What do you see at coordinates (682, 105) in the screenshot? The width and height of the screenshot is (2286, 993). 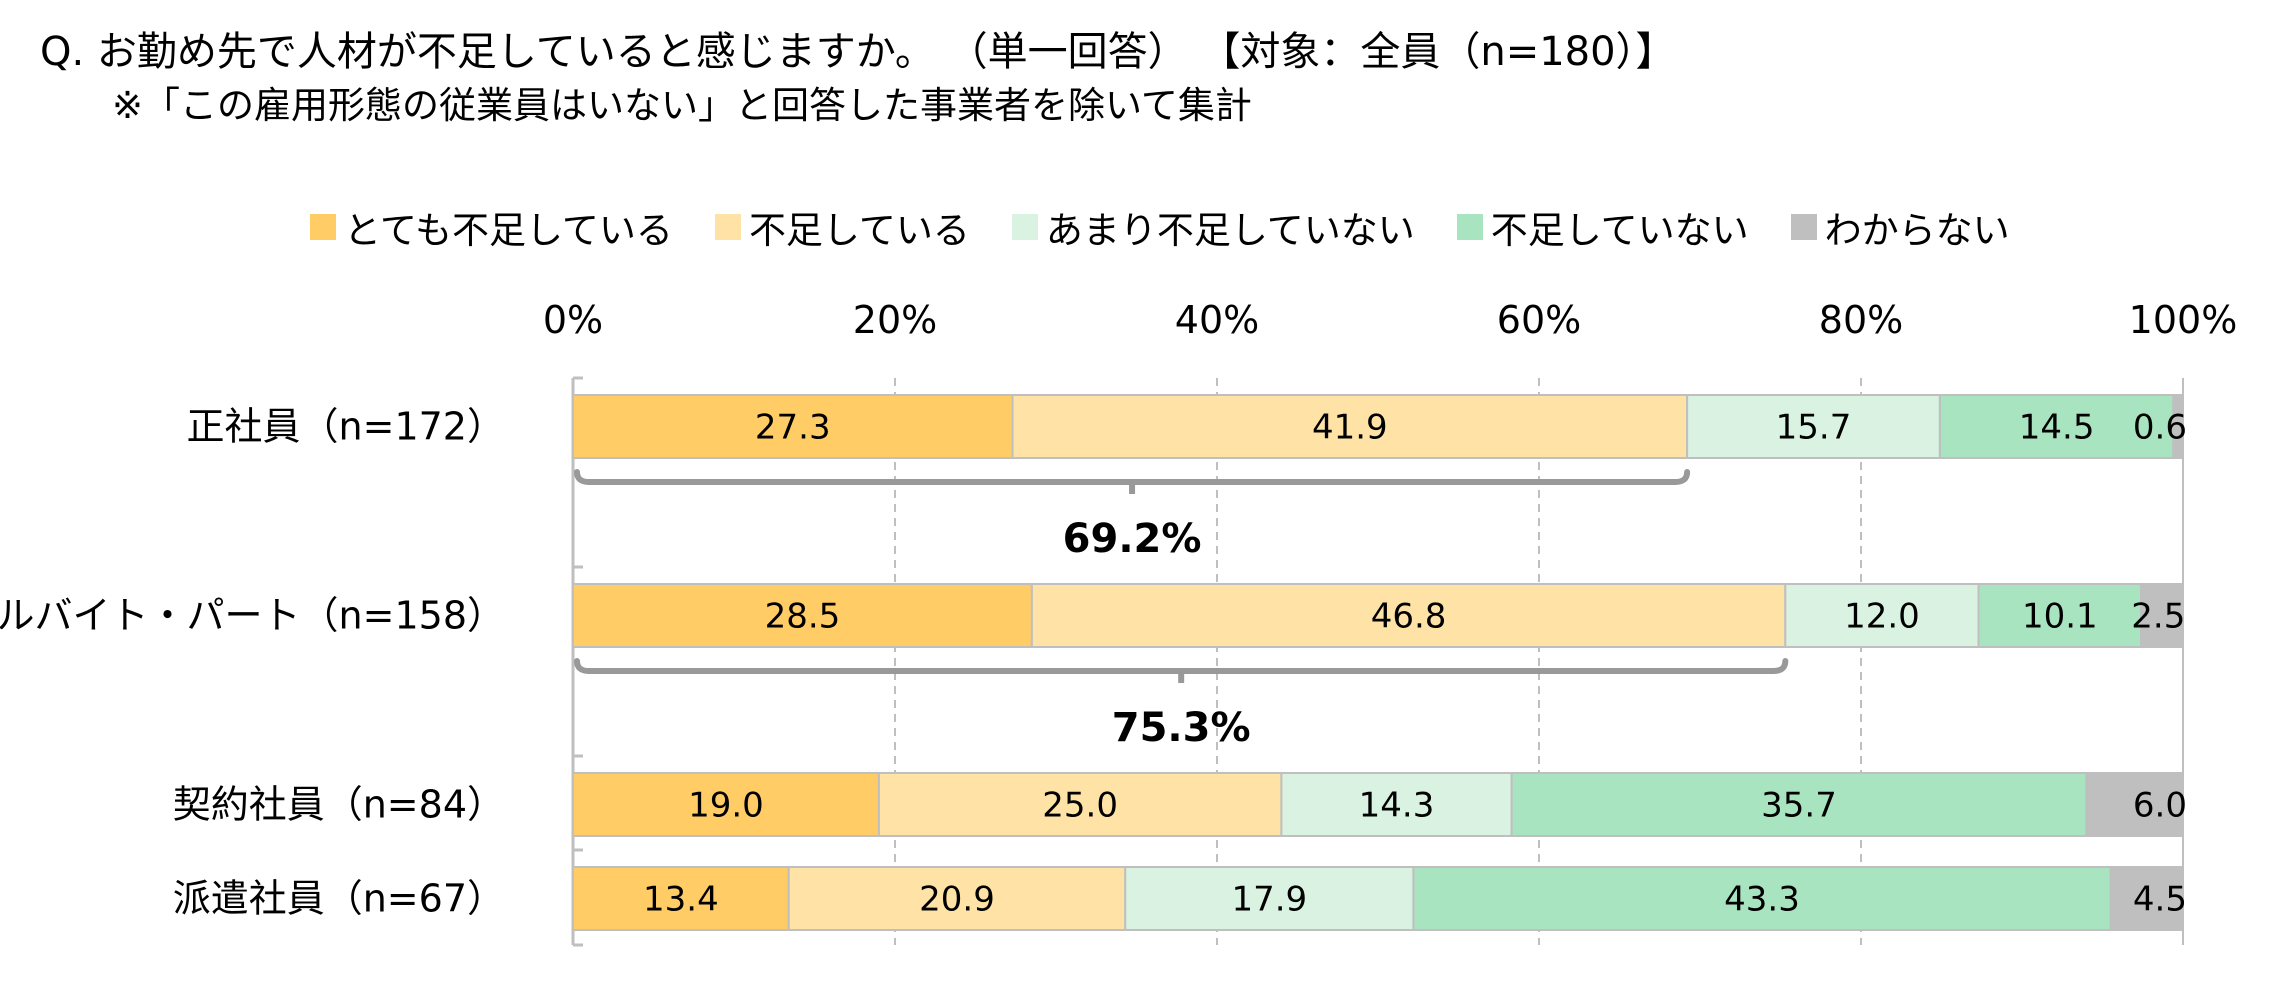 I see `chart-note: ※「この雇用形態の従業員はいない」と回答した事業者を除いて集計` at bounding box center [682, 105].